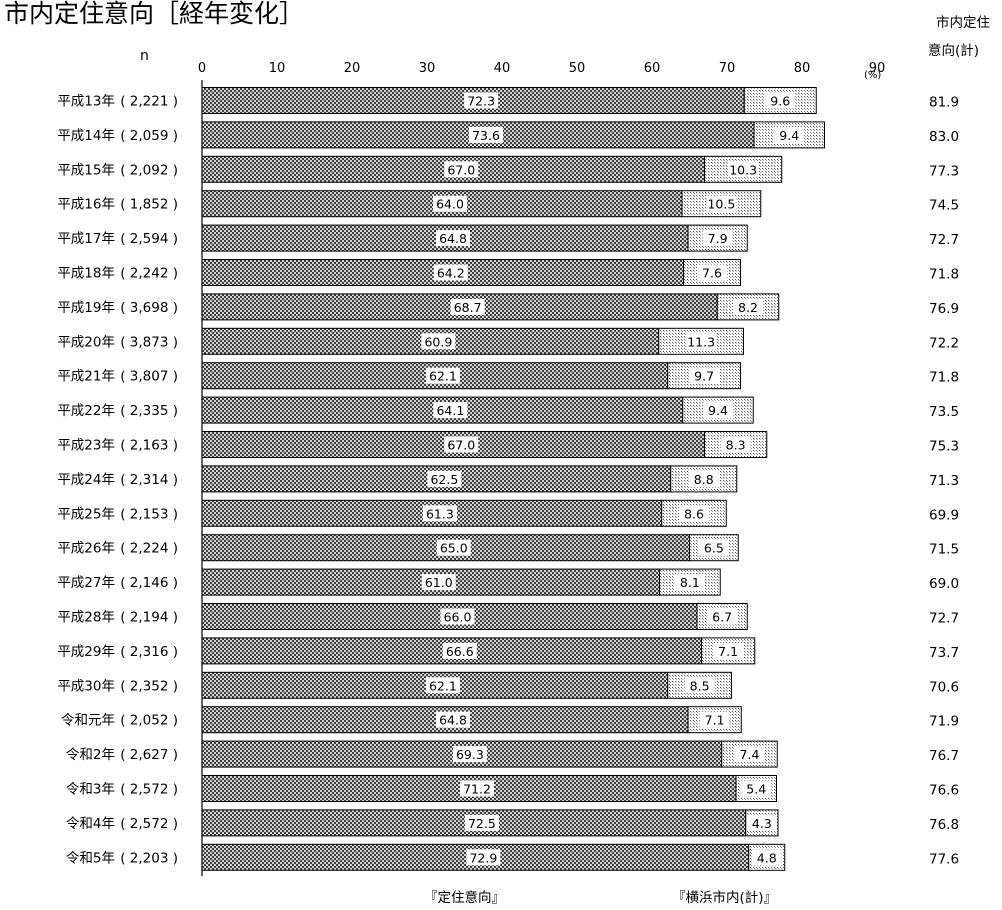 Image resolution: width=1002 pixels, height=910 pixels. I want to click on n-value: ( 3,807 ), so click(149, 377).